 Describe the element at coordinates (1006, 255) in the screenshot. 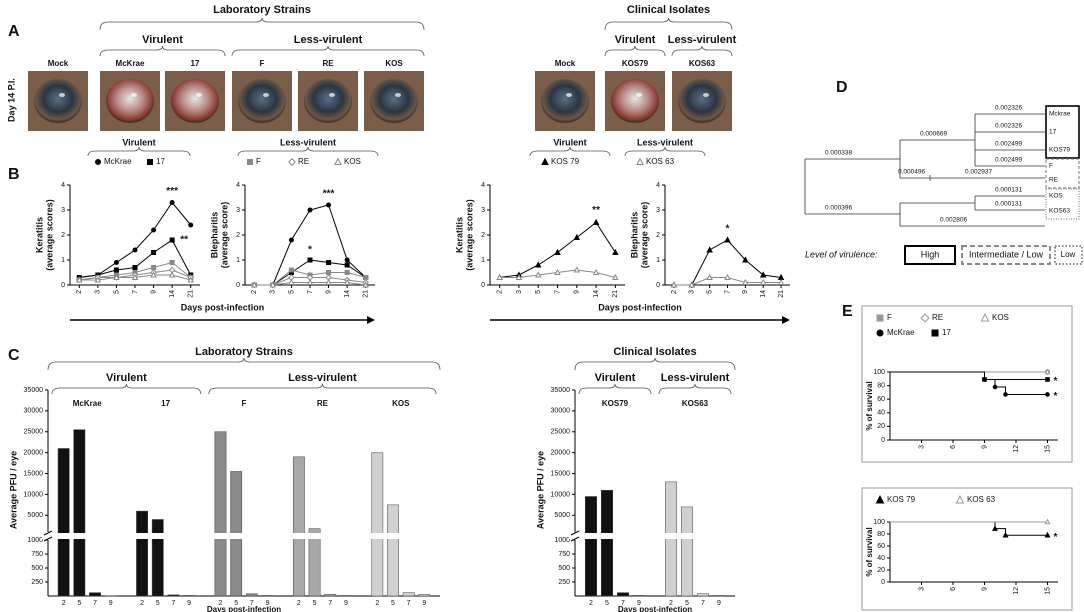

I see `legend-intermediate` at that location.